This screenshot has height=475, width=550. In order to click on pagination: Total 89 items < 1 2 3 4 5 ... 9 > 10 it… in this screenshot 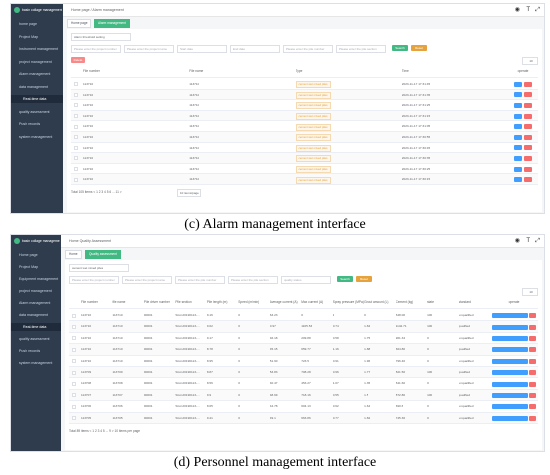, I will do `click(105, 431)`.